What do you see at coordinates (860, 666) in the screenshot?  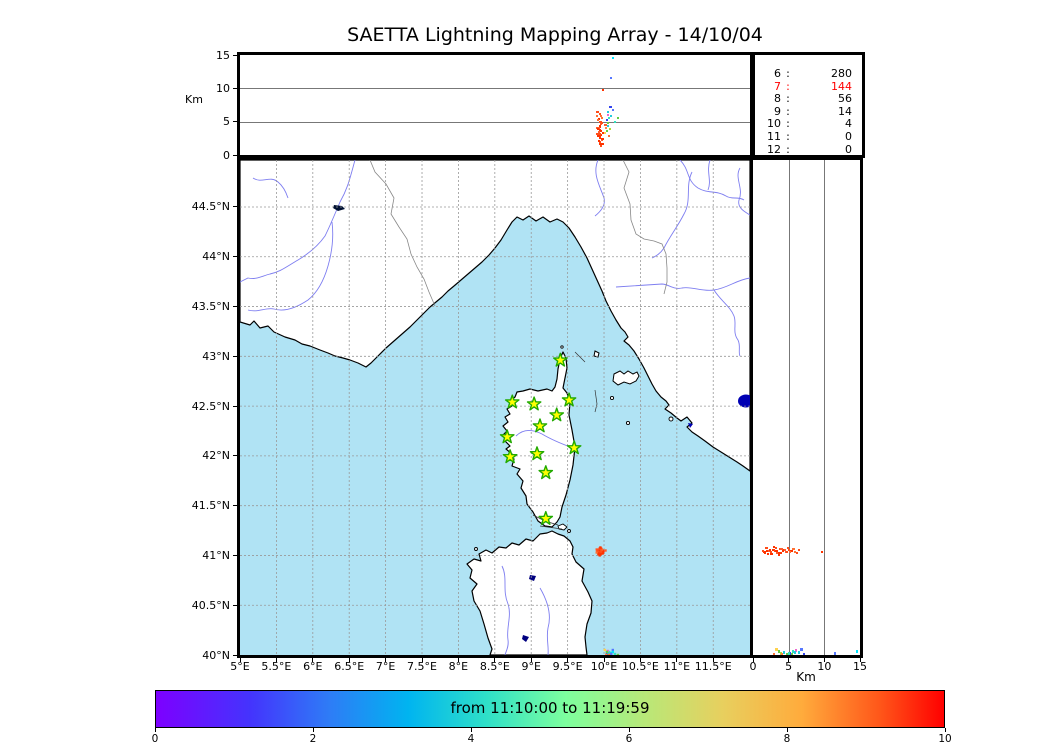 I see `km-tick-label: 15` at bounding box center [860, 666].